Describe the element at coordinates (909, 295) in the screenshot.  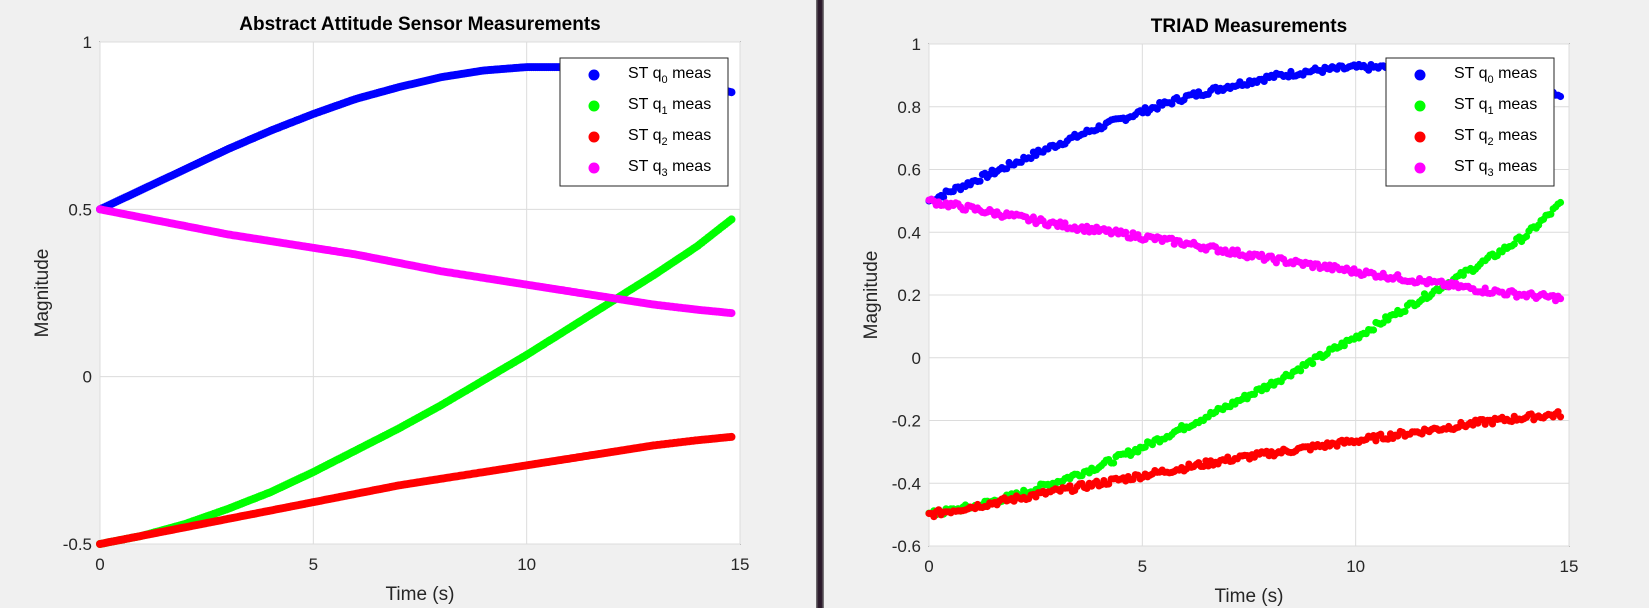
I see `y-tick-label: 0.2` at that location.